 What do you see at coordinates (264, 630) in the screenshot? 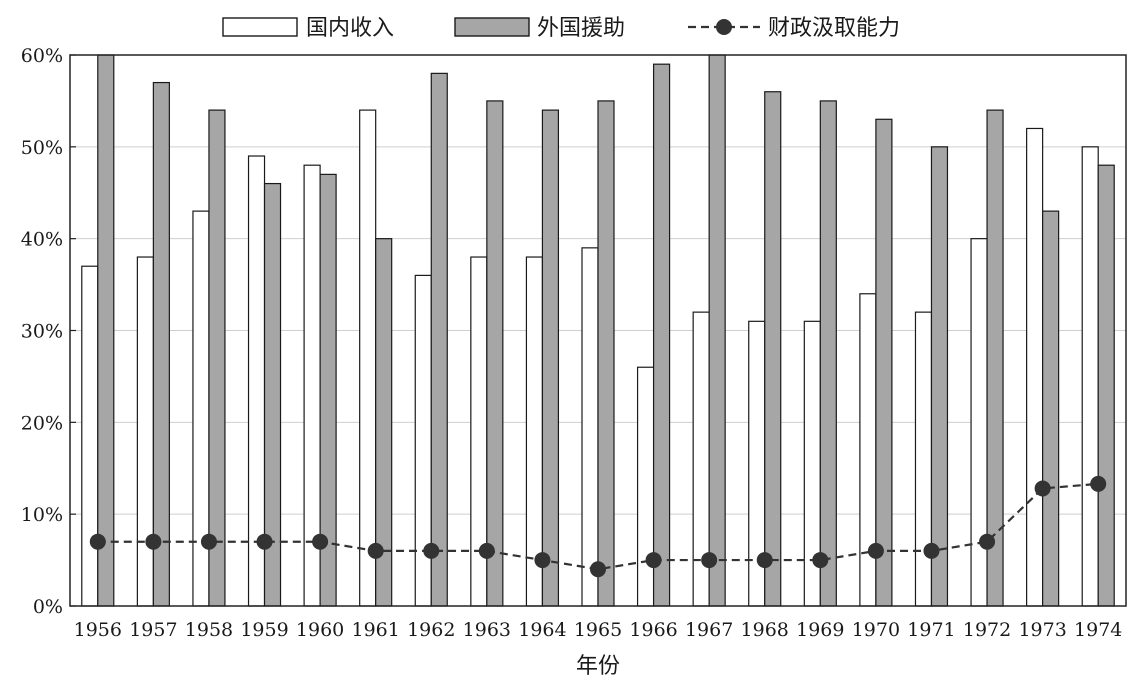
I see `x-tick-label: 1959` at bounding box center [264, 630].